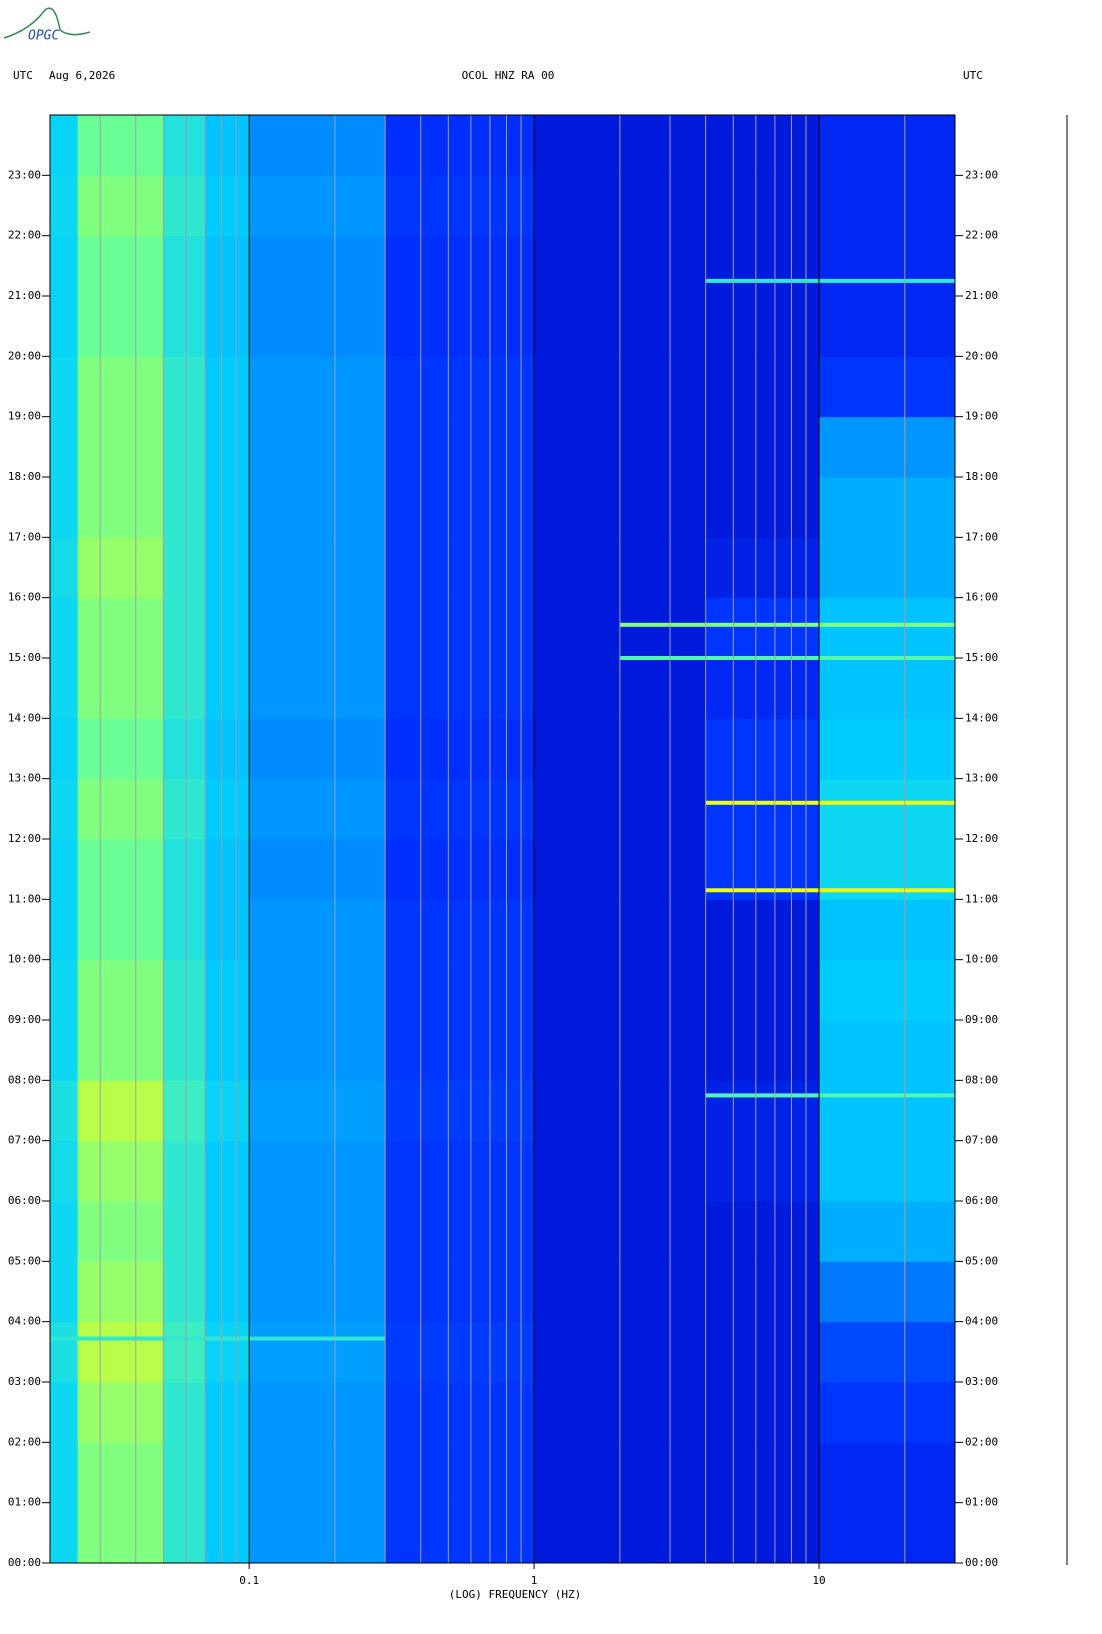  What do you see at coordinates (981, 1140) in the screenshot?
I see `y-tick-label: 07:00` at bounding box center [981, 1140].